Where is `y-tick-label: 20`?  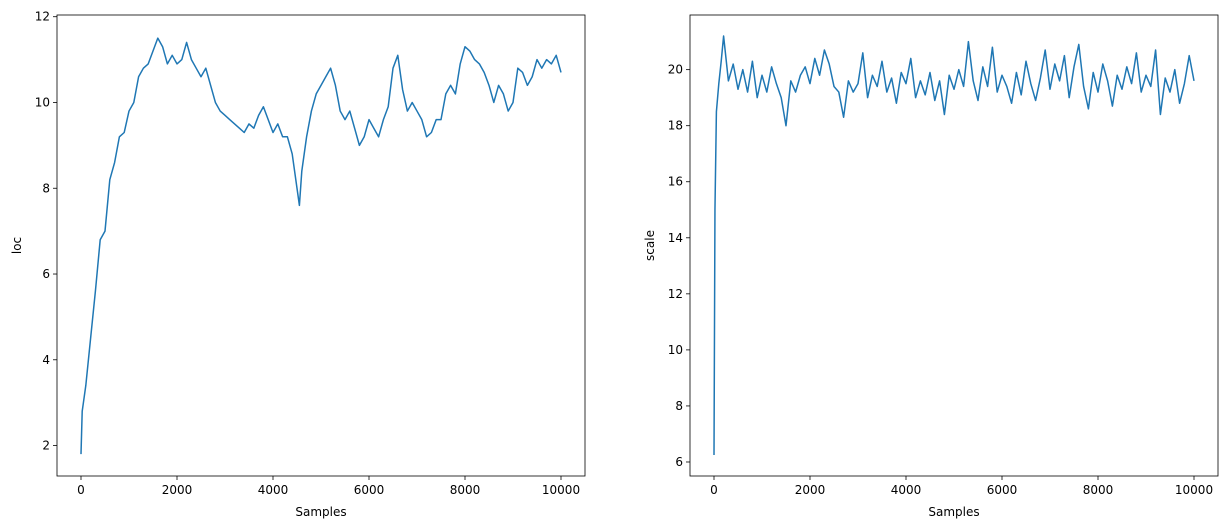 y-tick-label: 20 is located at coordinates (675, 70).